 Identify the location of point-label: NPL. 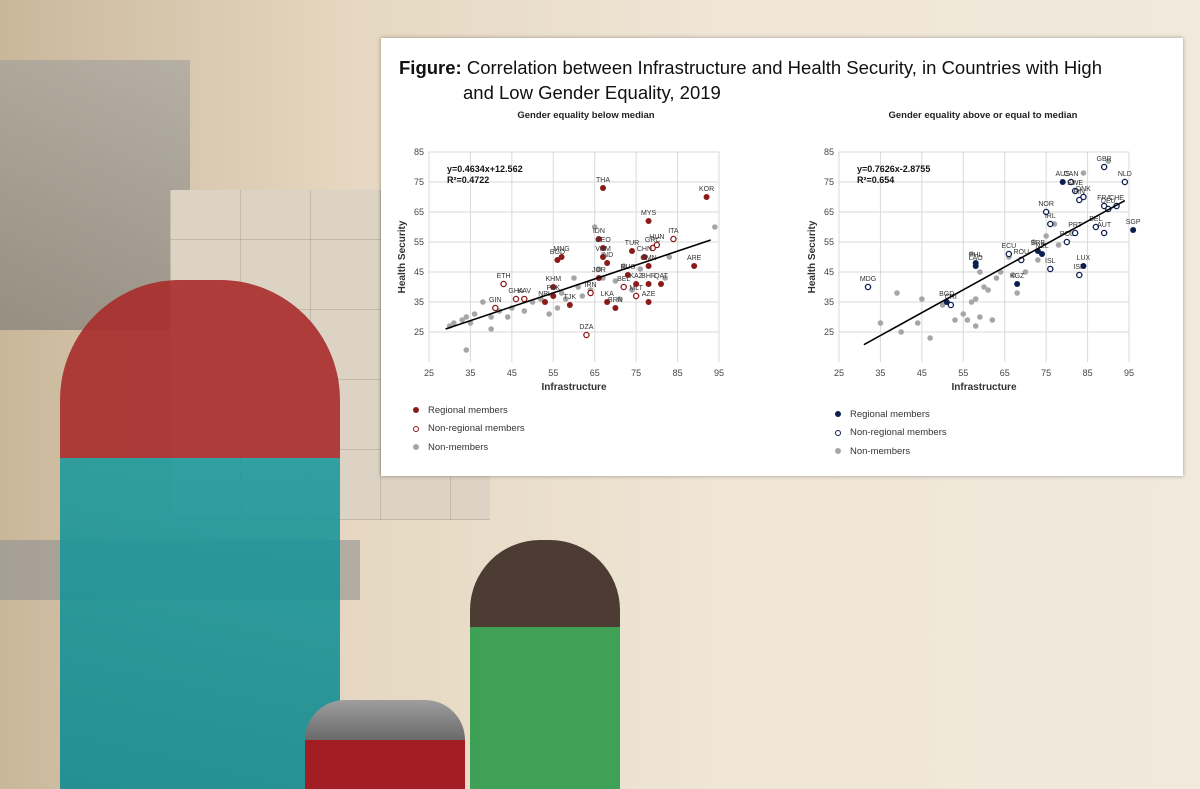
(545, 294).